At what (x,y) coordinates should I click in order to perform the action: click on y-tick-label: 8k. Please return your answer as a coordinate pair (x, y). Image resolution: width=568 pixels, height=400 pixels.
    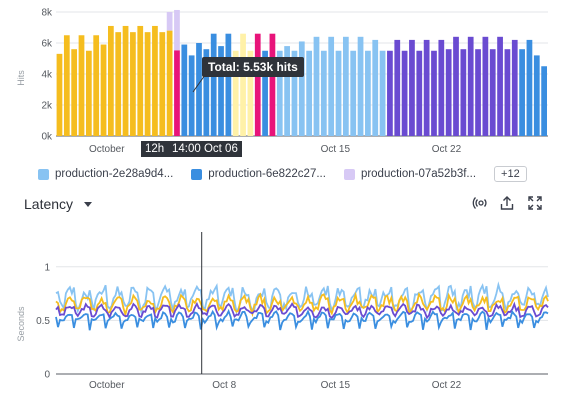
    Looking at the image, I should click on (47, 13).